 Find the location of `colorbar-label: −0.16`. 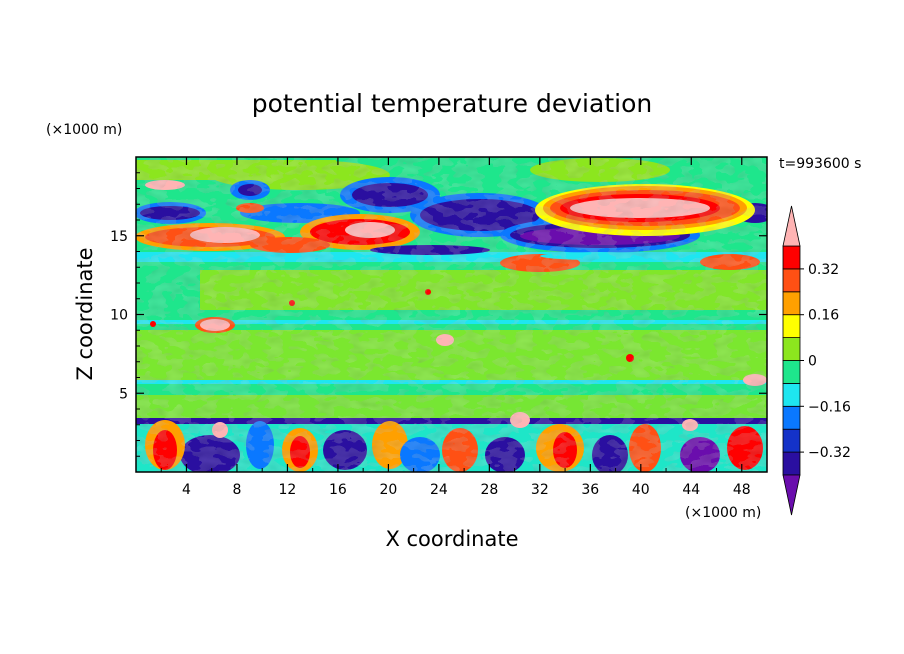

colorbar-label: −0.16 is located at coordinates (829, 407).